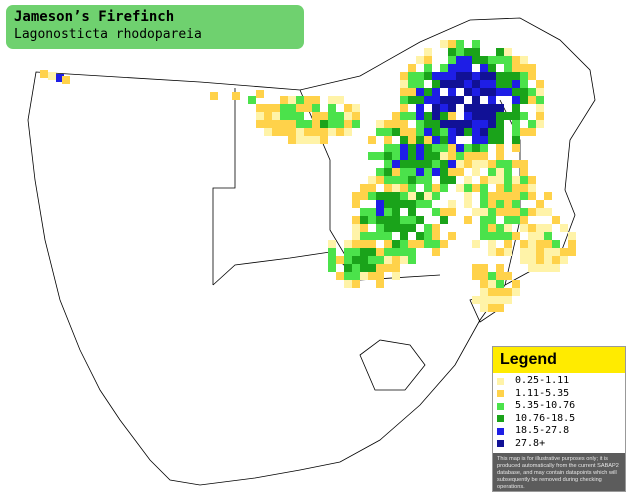  Describe the element at coordinates (559, 381) in the screenshot. I see `legend-item: 0.25-1.11` at that location.